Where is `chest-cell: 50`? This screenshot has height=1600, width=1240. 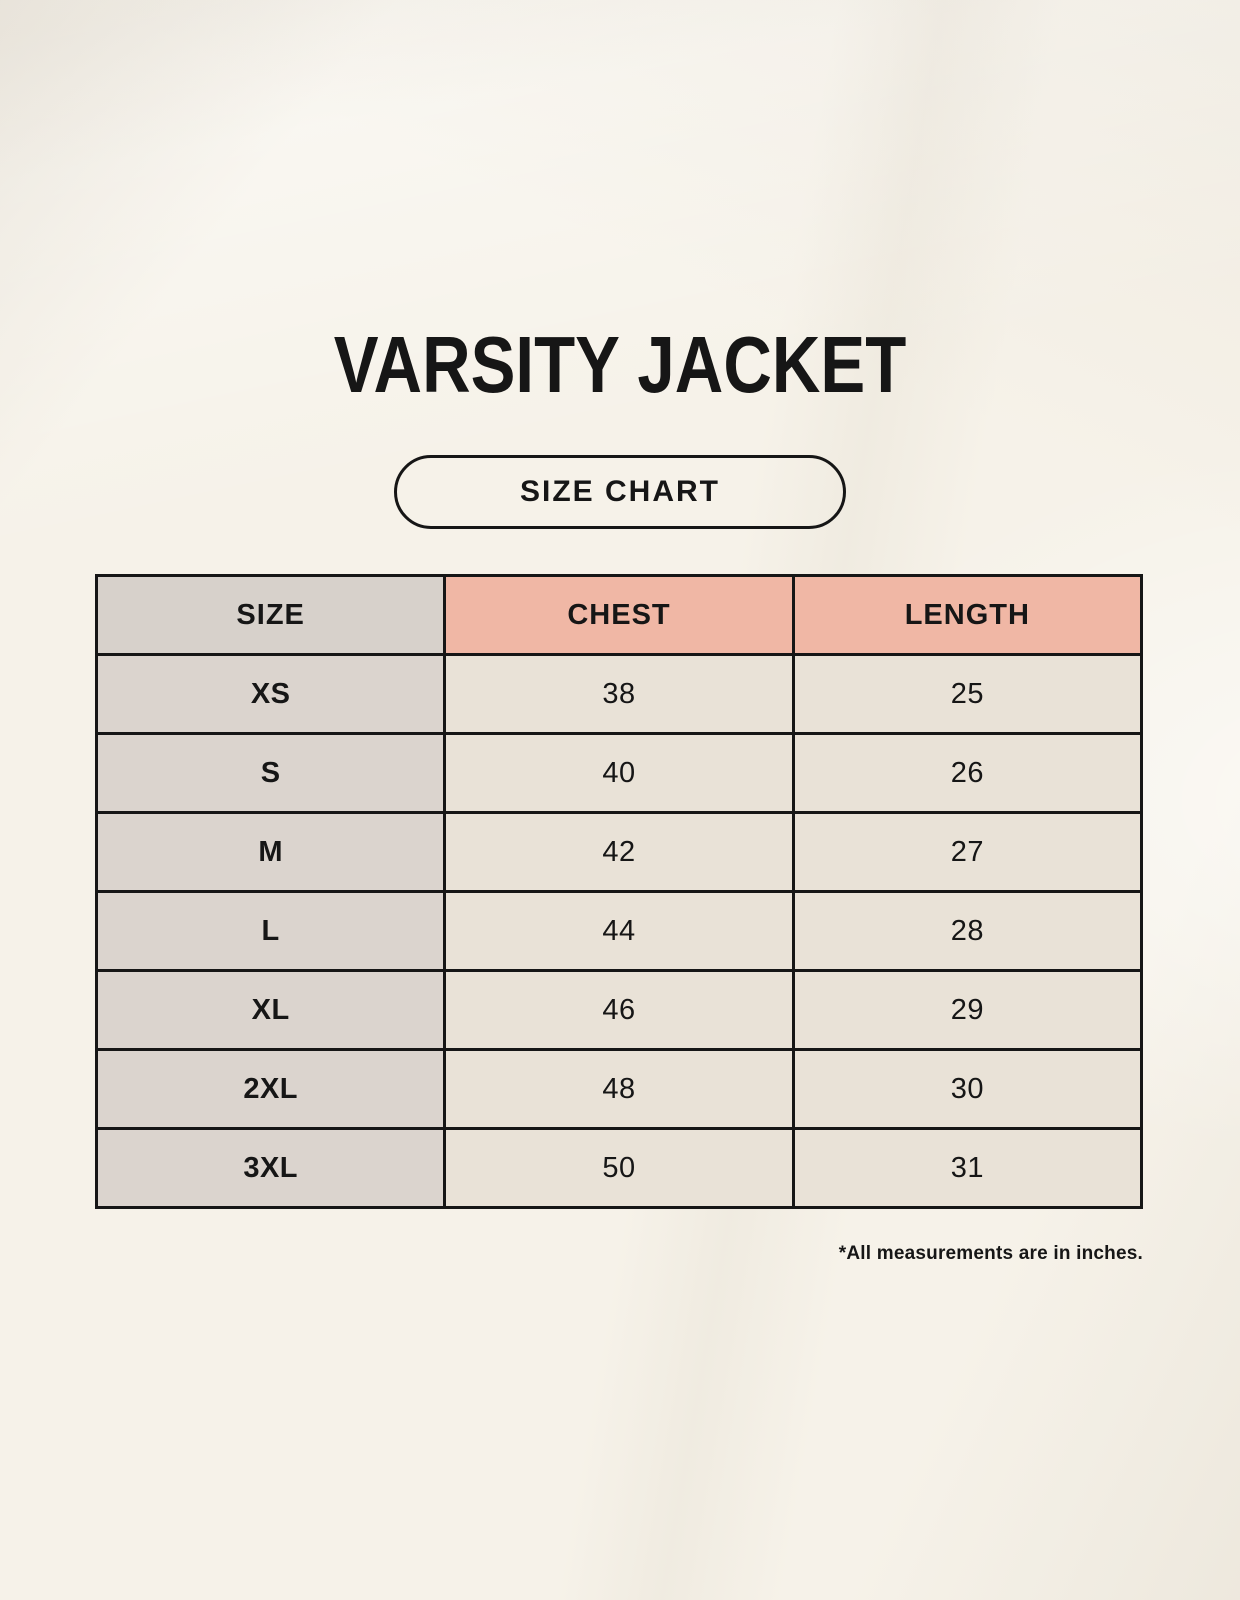
chest-cell: 50 is located at coordinates (619, 1168).